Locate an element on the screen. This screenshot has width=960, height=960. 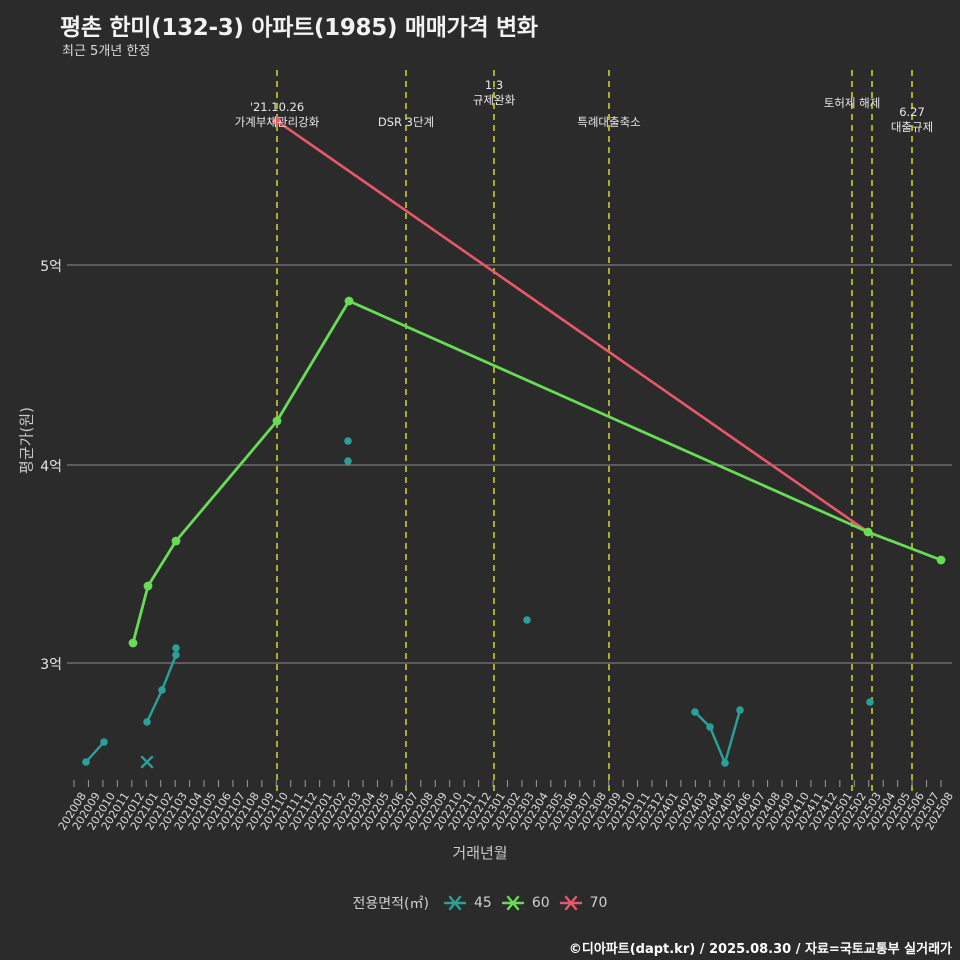
legend-label: 70 is located at coordinates (598, 903).